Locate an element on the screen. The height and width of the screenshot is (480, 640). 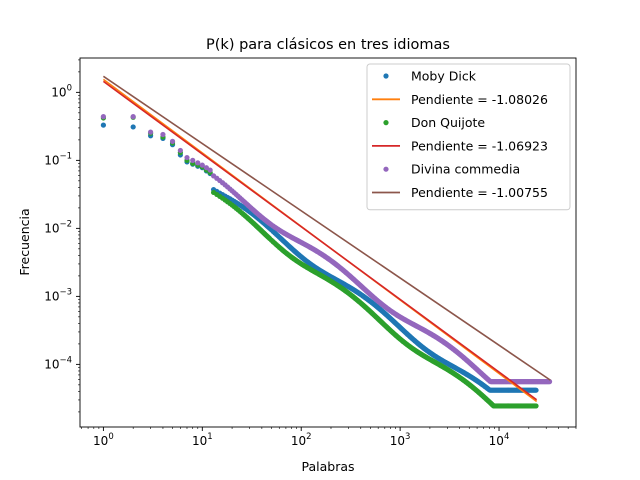
x-tick-label: 10² is located at coordinates (301, 440).